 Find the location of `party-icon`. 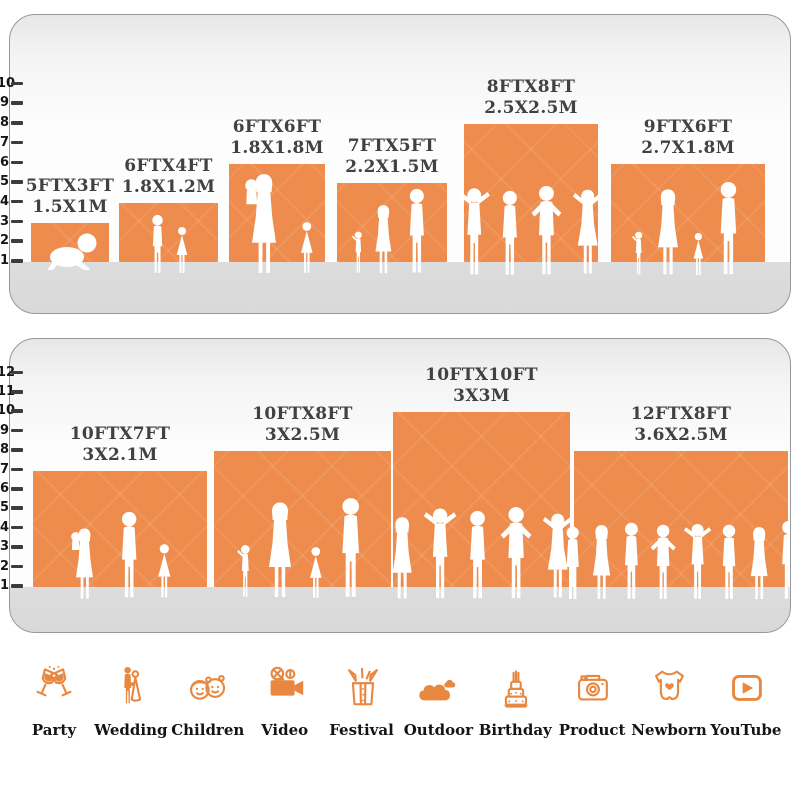

party-icon is located at coordinates (54, 687).